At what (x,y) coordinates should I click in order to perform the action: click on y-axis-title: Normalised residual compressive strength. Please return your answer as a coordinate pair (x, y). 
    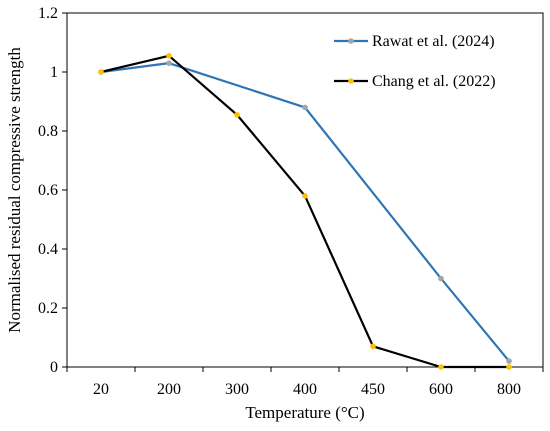
    Looking at the image, I should click on (14, 190).